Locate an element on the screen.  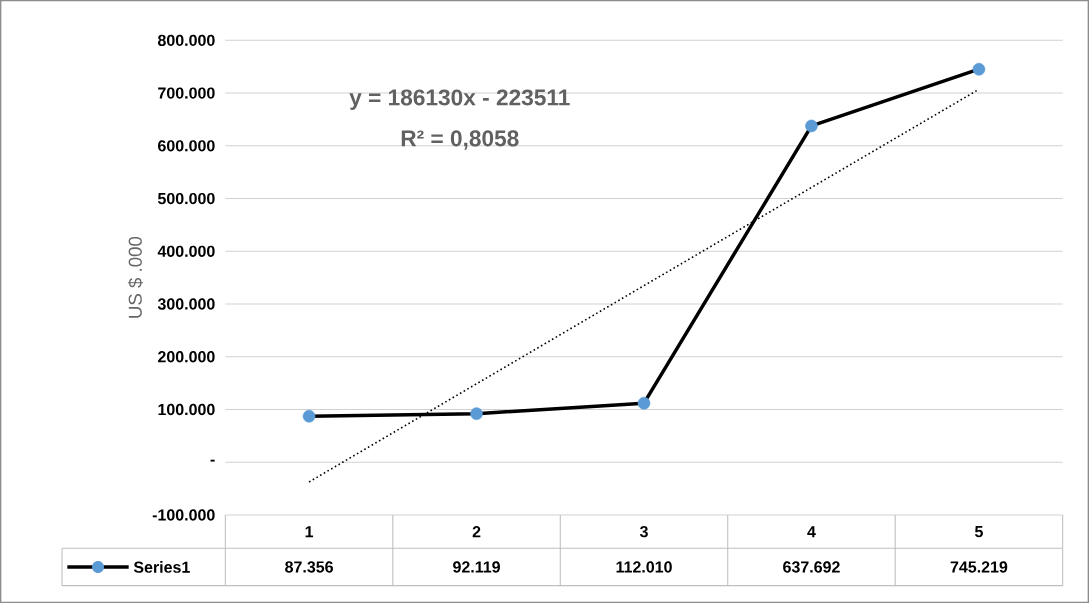
x-tick-label: 2 is located at coordinates (476, 532).